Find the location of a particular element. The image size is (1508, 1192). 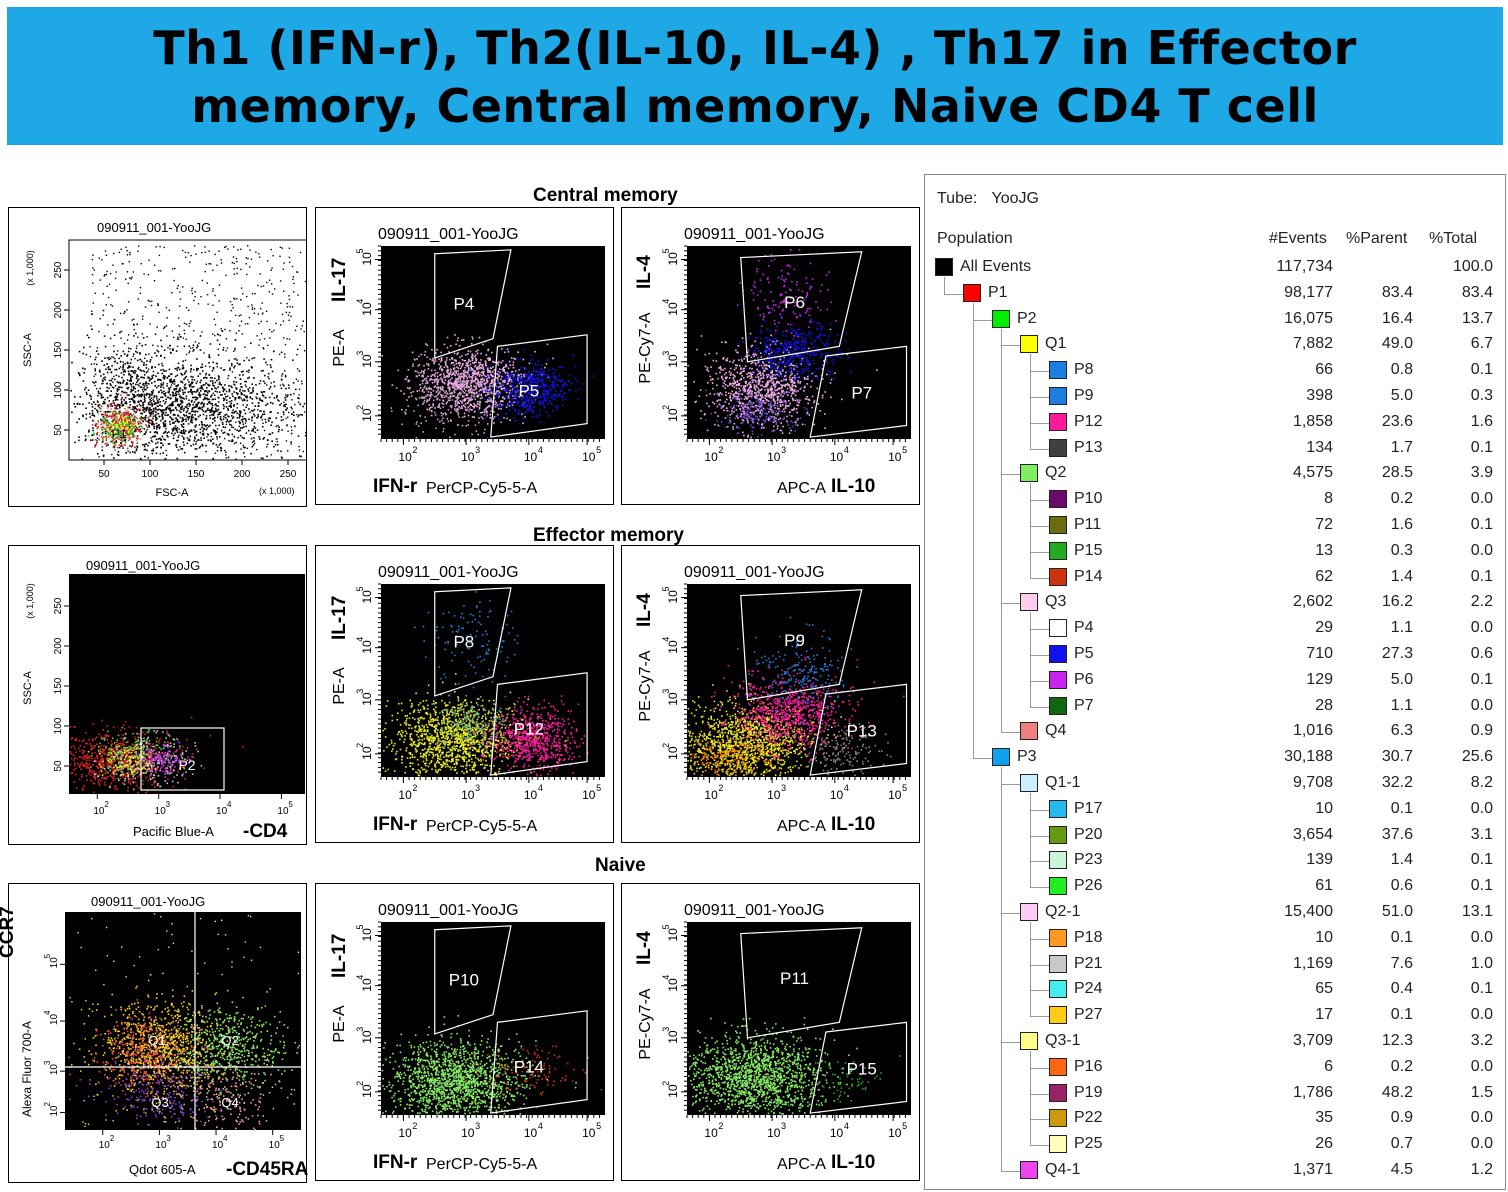

x-tick-exponent: 2 is located at coordinates (106, 804).